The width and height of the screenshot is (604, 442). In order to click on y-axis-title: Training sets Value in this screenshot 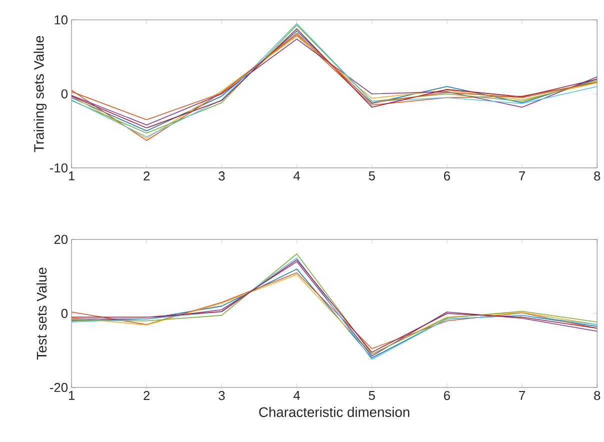, I will do `click(40, 94)`.